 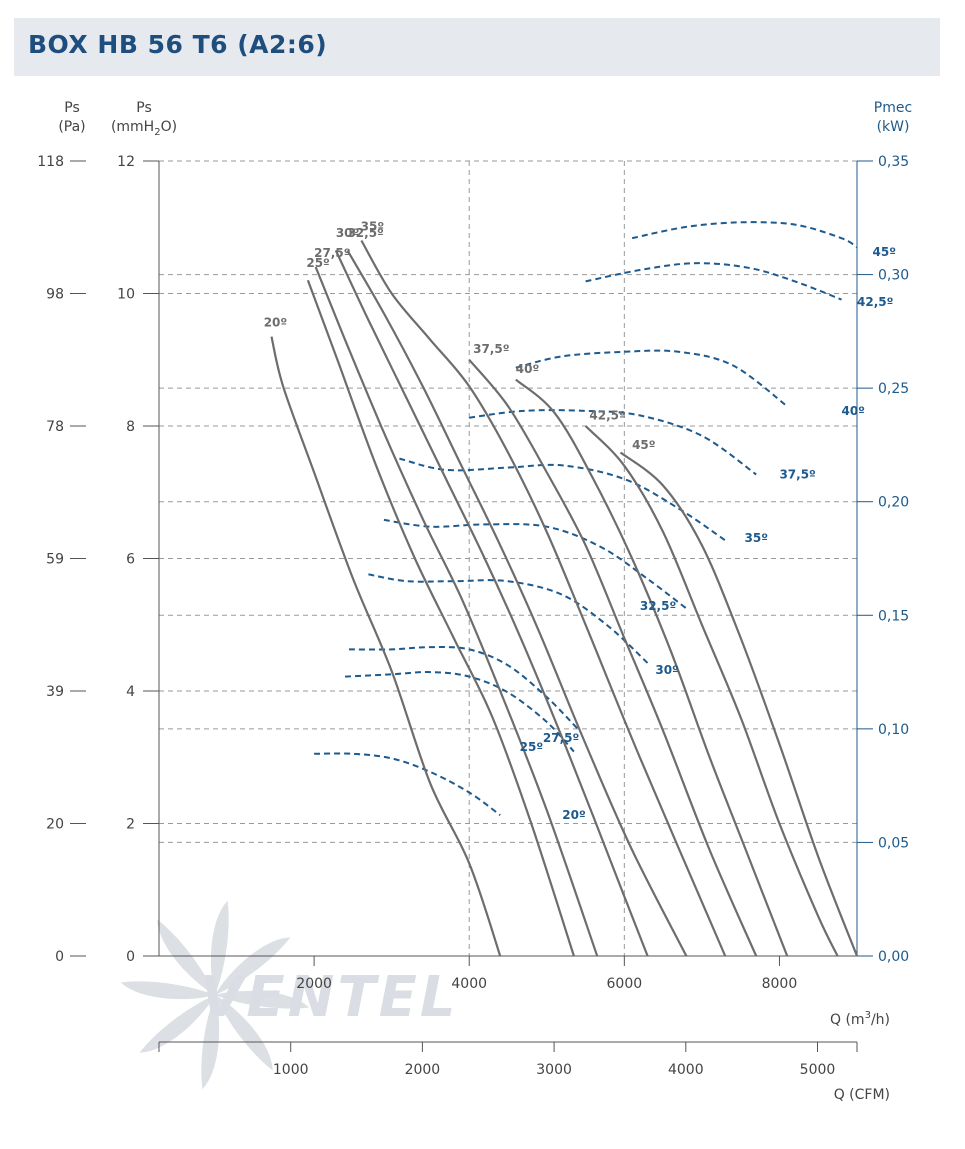 What do you see at coordinates (126, 295) in the screenshot?
I see `ps-mmh2o-tick-label: 10` at bounding box center [126, 295].